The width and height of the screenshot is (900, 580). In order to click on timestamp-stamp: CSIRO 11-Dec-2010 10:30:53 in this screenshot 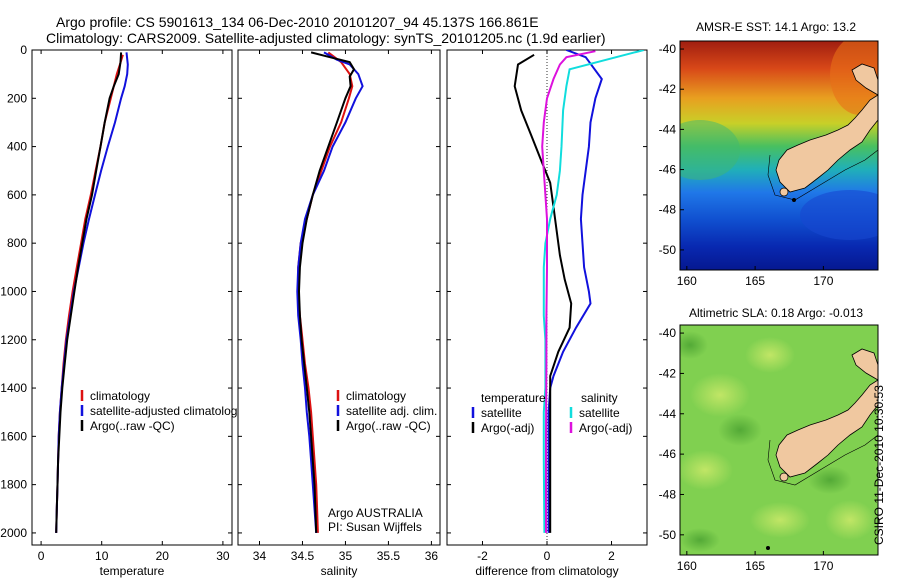, I will do `click(879, 465)`.